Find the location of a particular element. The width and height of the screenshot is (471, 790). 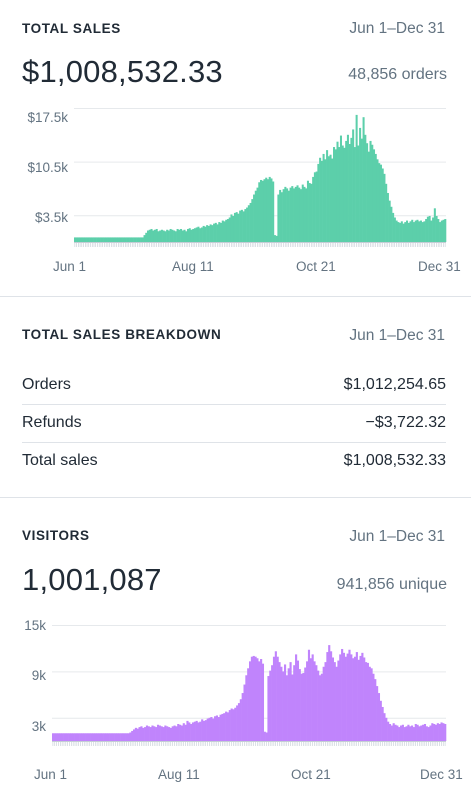

total-sales-date-range: Jun 1–Dec 31 is located at coordinates (397, 28).